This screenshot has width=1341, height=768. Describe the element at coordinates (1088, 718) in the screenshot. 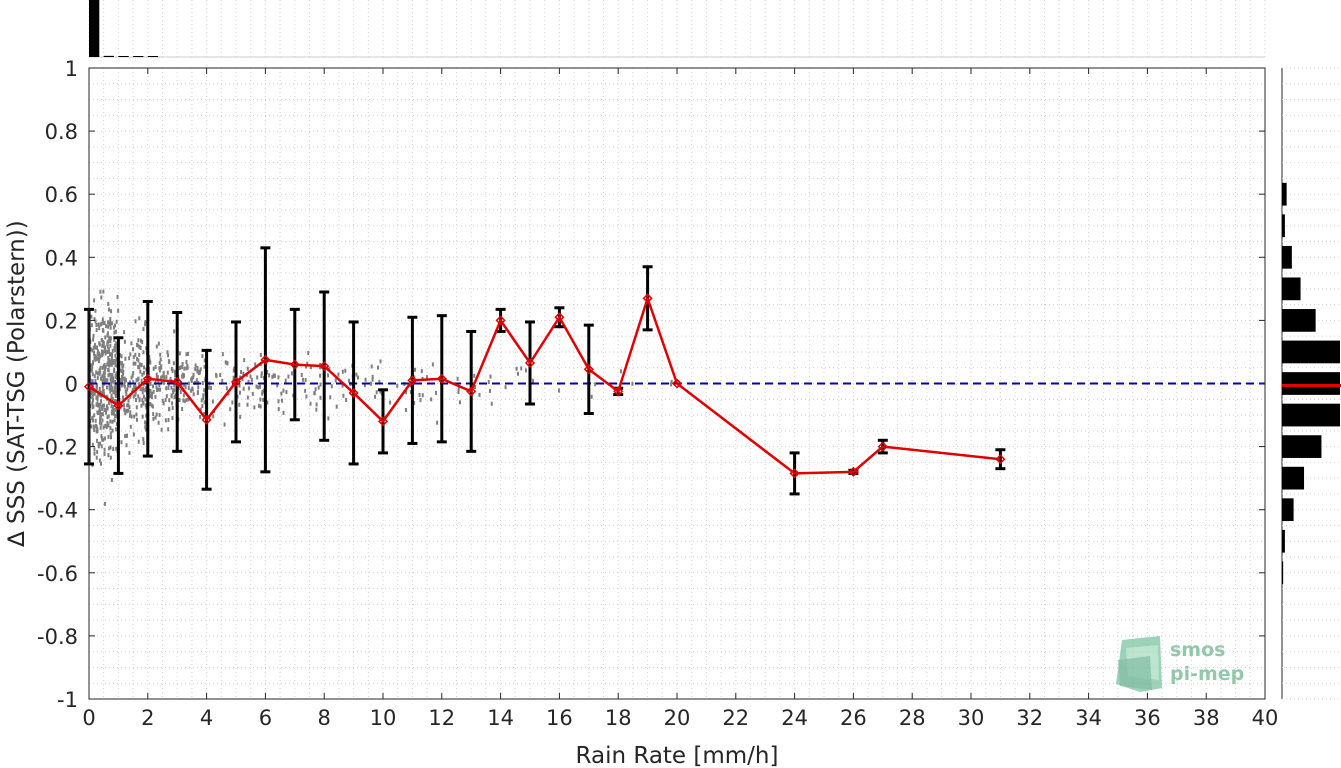

I see `x-tick-label: 34` at that location.